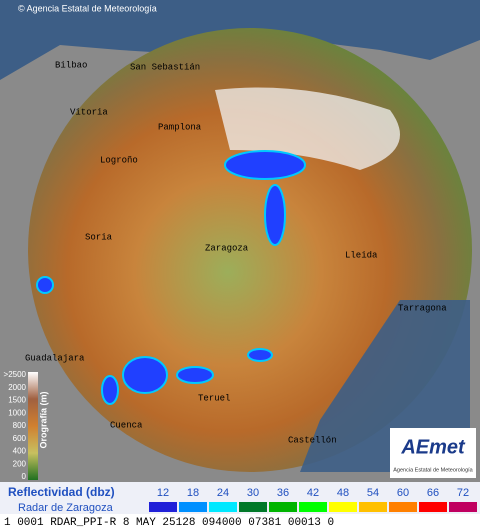 Image resolution: width=480 pixels, height=530 pixels. I want to click on city-label: Bilbao, so click(71, 65).